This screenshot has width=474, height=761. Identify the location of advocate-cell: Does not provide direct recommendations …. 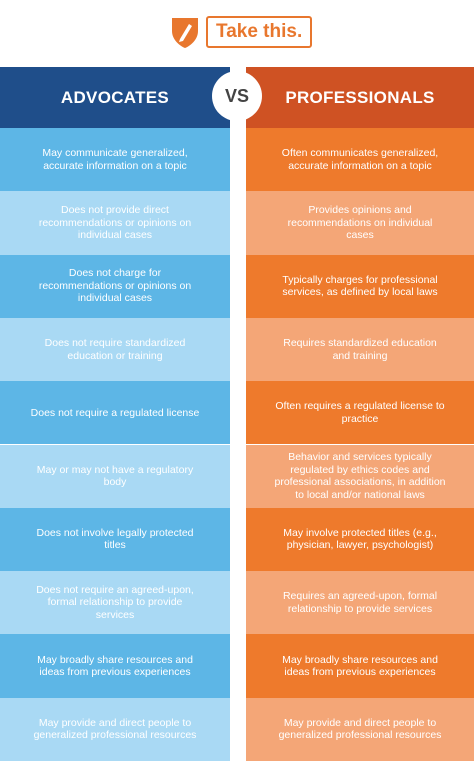
(115, 223).